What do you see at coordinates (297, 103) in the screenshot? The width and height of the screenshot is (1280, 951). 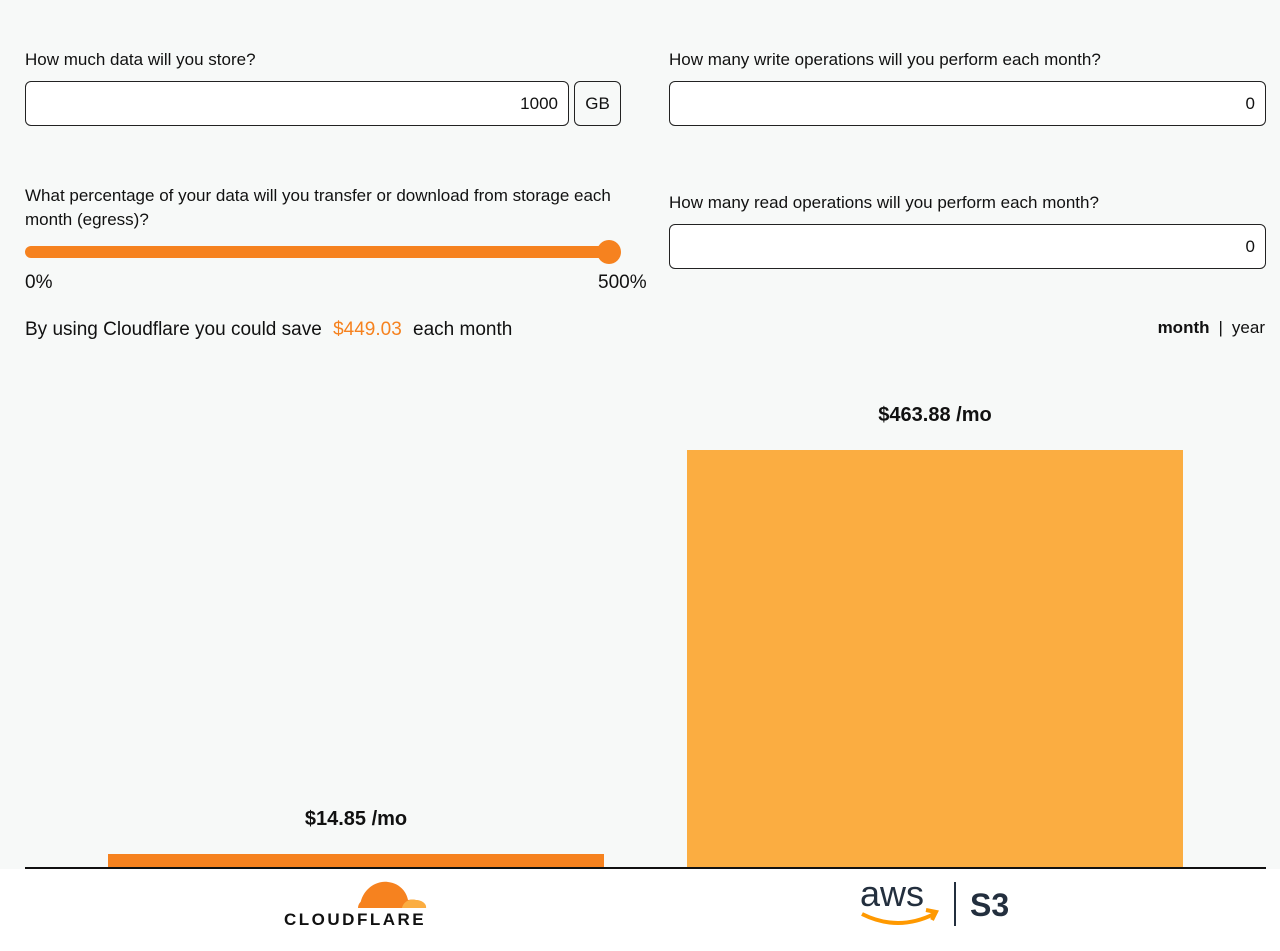 I see `storage-amount-input: 1000` at bounding box center [297, 103].